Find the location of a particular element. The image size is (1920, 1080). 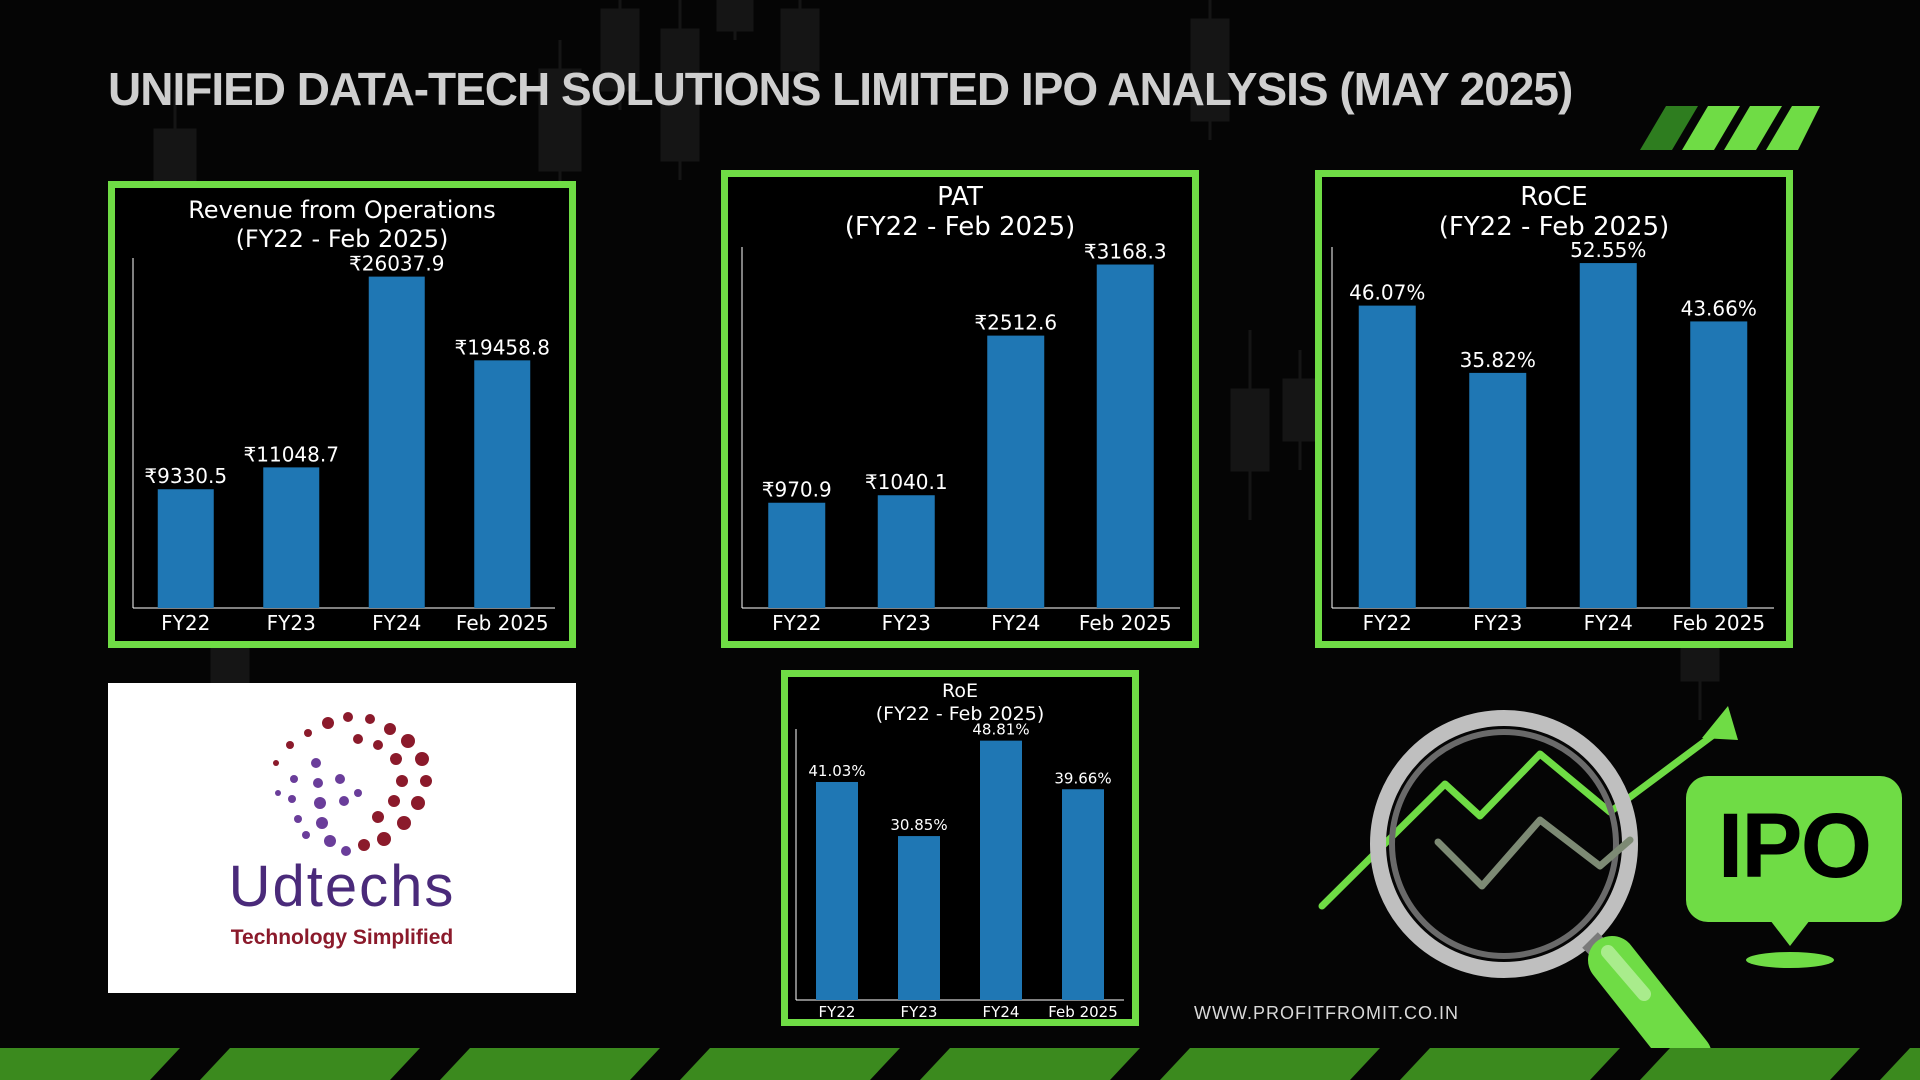

data-label: 48.81% is located at coordinates (1000, 730).